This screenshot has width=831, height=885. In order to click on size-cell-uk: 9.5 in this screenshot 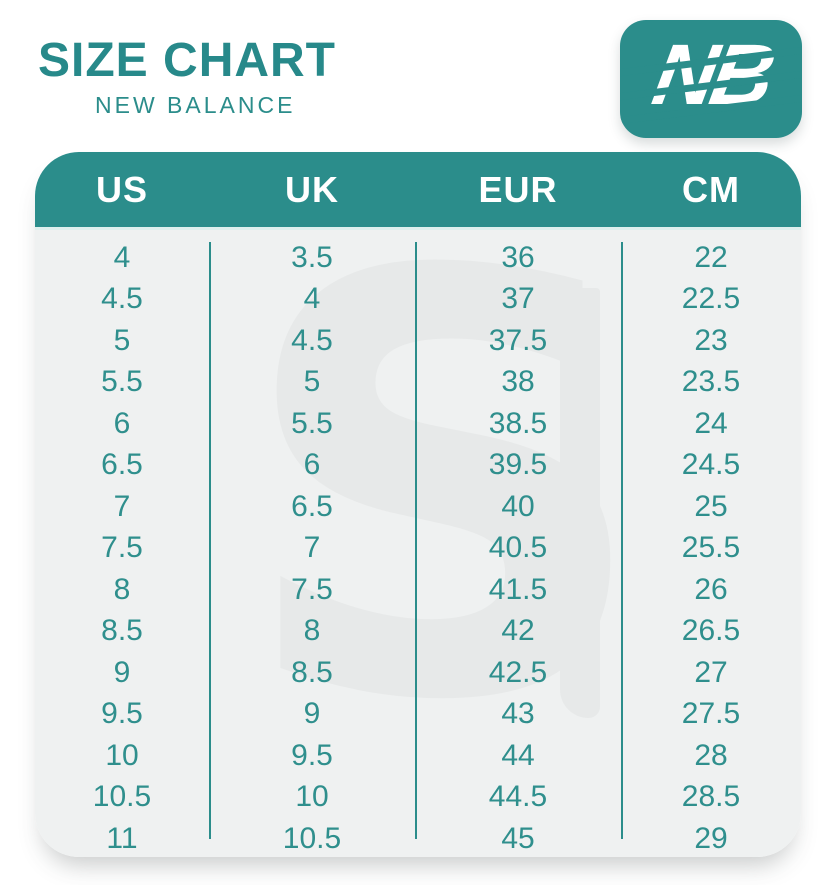, I will do `click(312, 755)`.